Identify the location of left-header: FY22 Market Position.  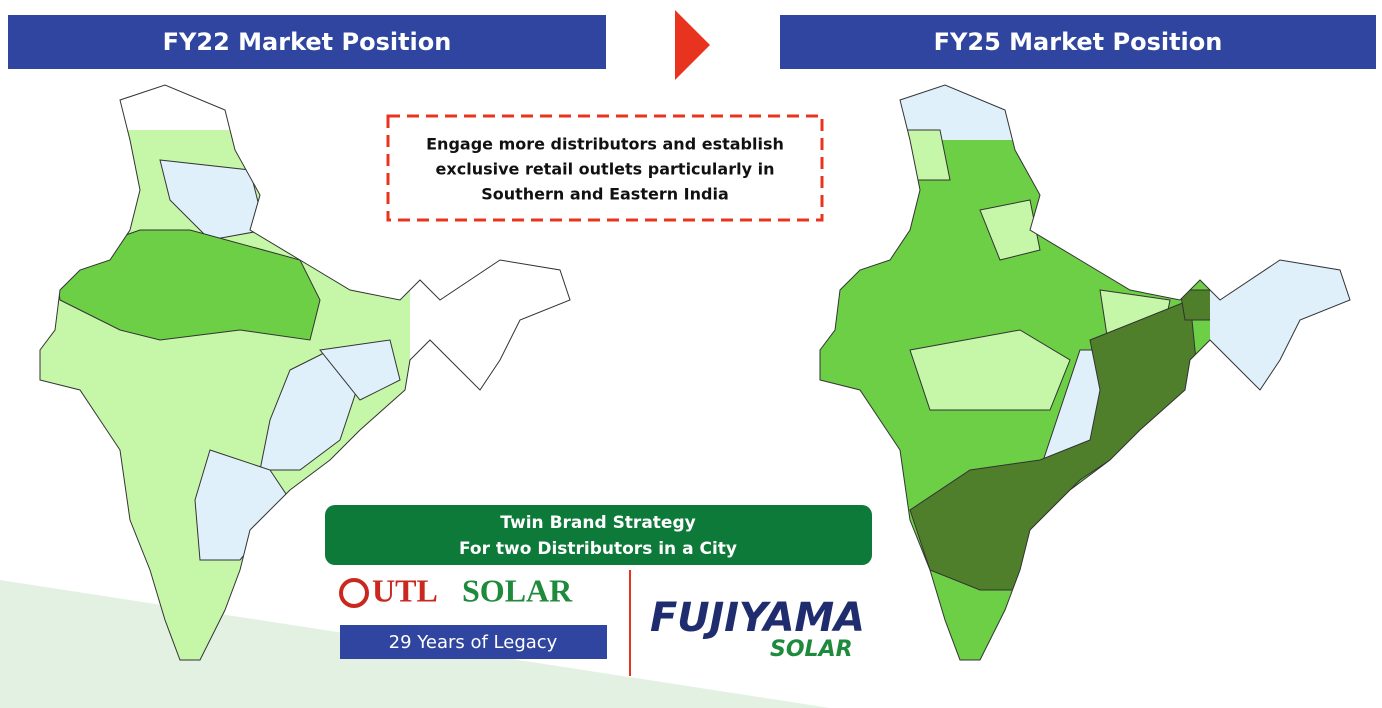
(307, 42).